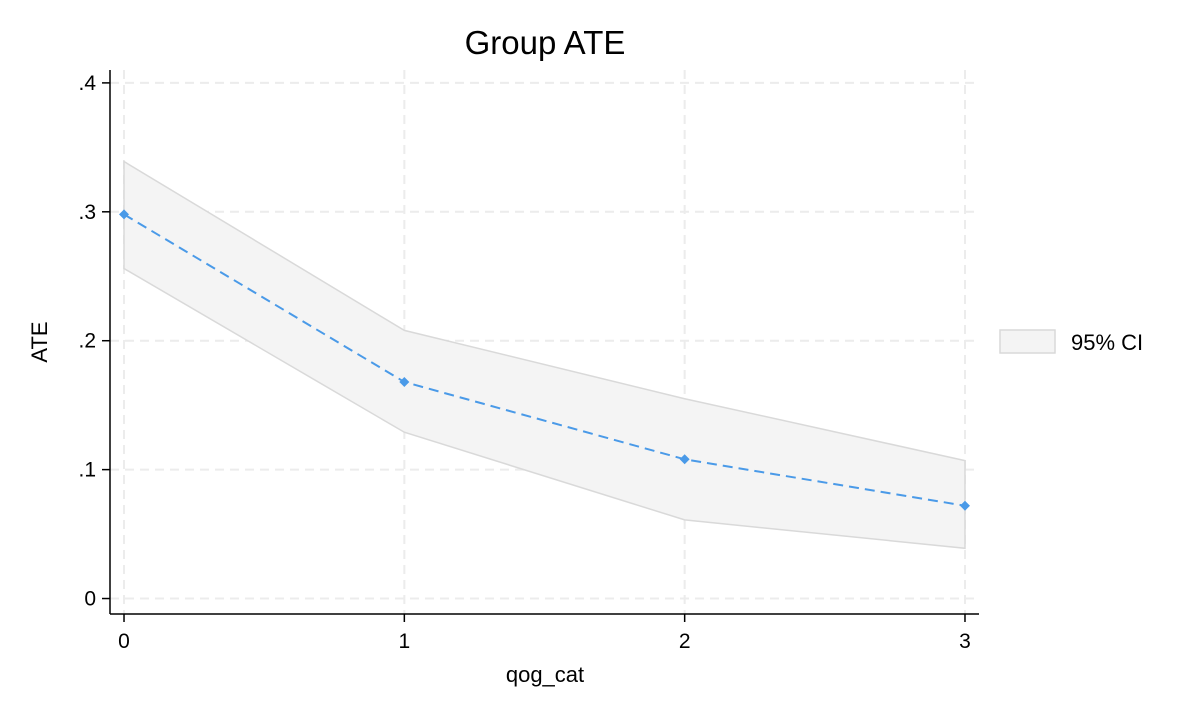 Image resolution: width=1200 pixels, height=720 pixels. I want to click on legend-label-ci: 95% CI, so click(1107, 342).